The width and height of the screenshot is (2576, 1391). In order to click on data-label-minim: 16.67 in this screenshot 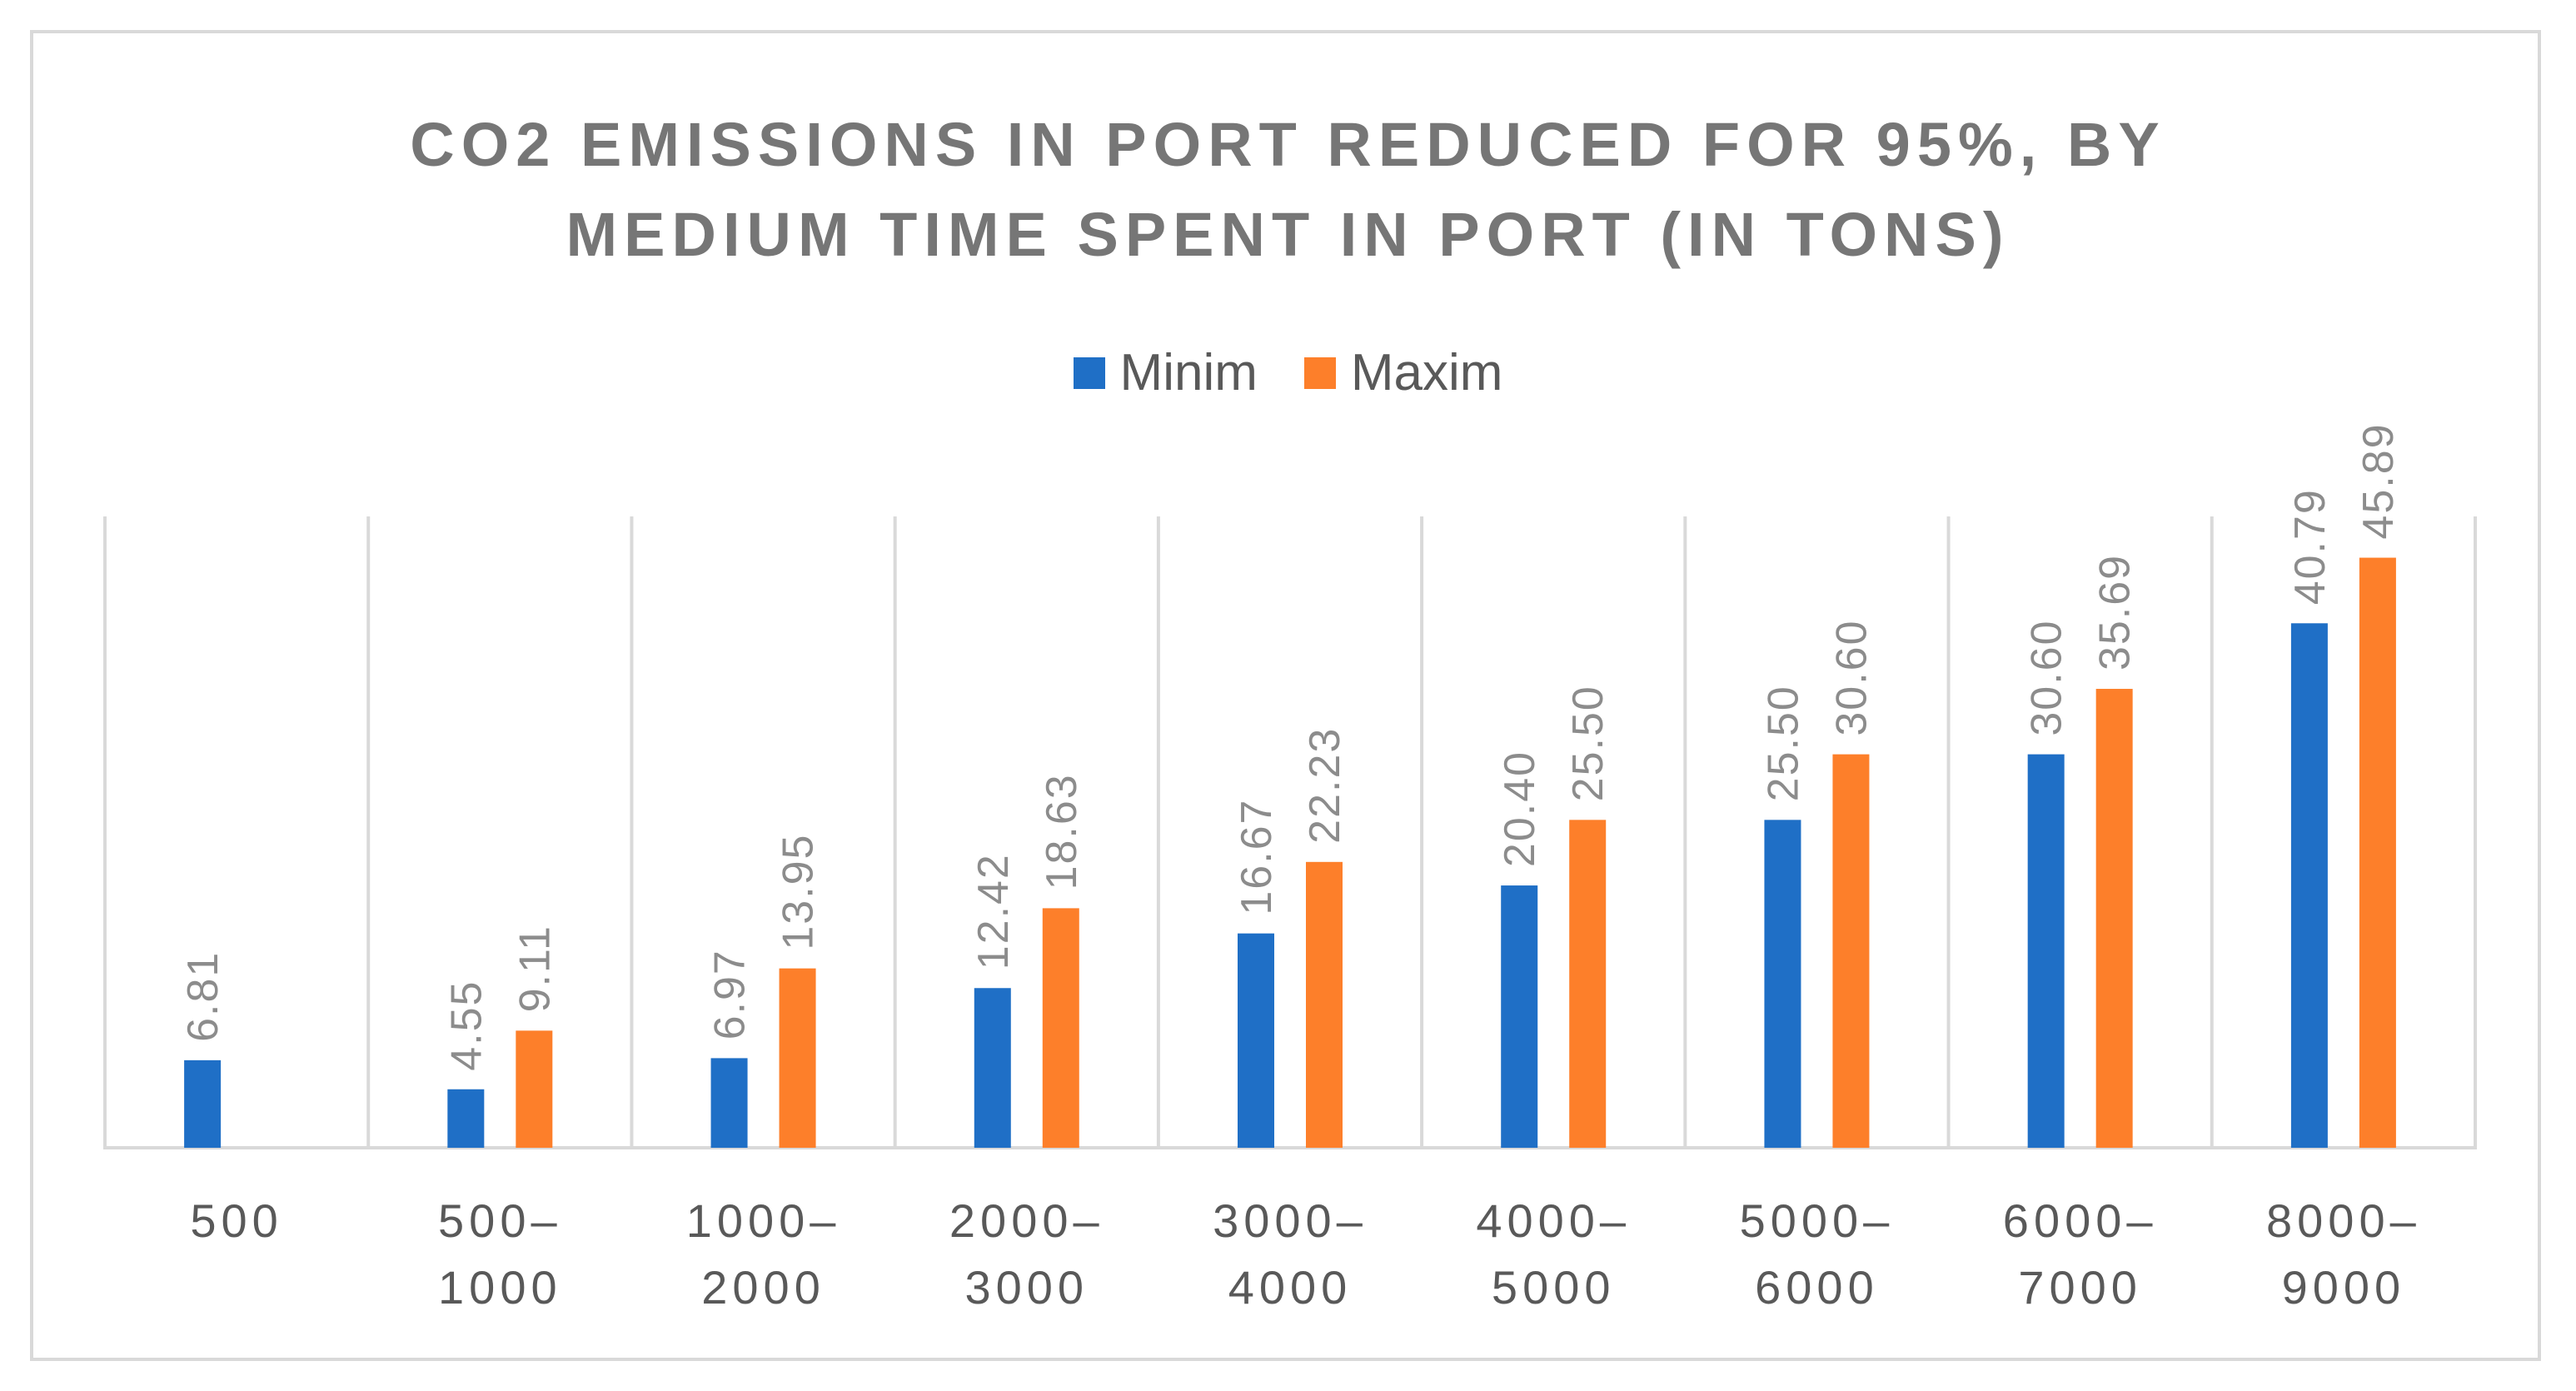, I will do `click(1257, 857)`.